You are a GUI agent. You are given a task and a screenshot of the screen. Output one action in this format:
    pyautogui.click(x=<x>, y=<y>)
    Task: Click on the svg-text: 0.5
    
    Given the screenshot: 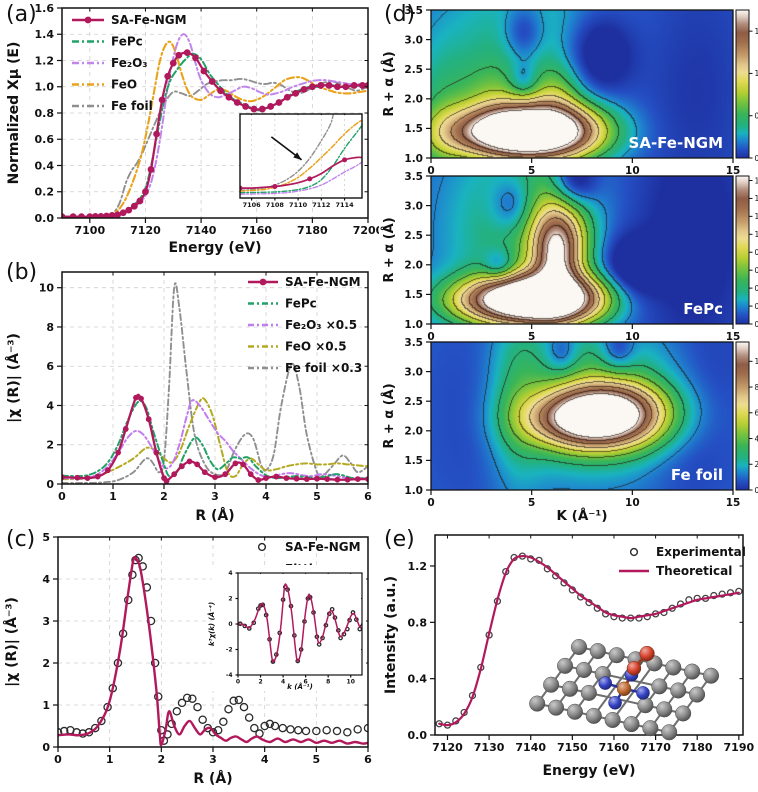 What is the action you would take?
    pyautogui.click(x=756, y=116)
    